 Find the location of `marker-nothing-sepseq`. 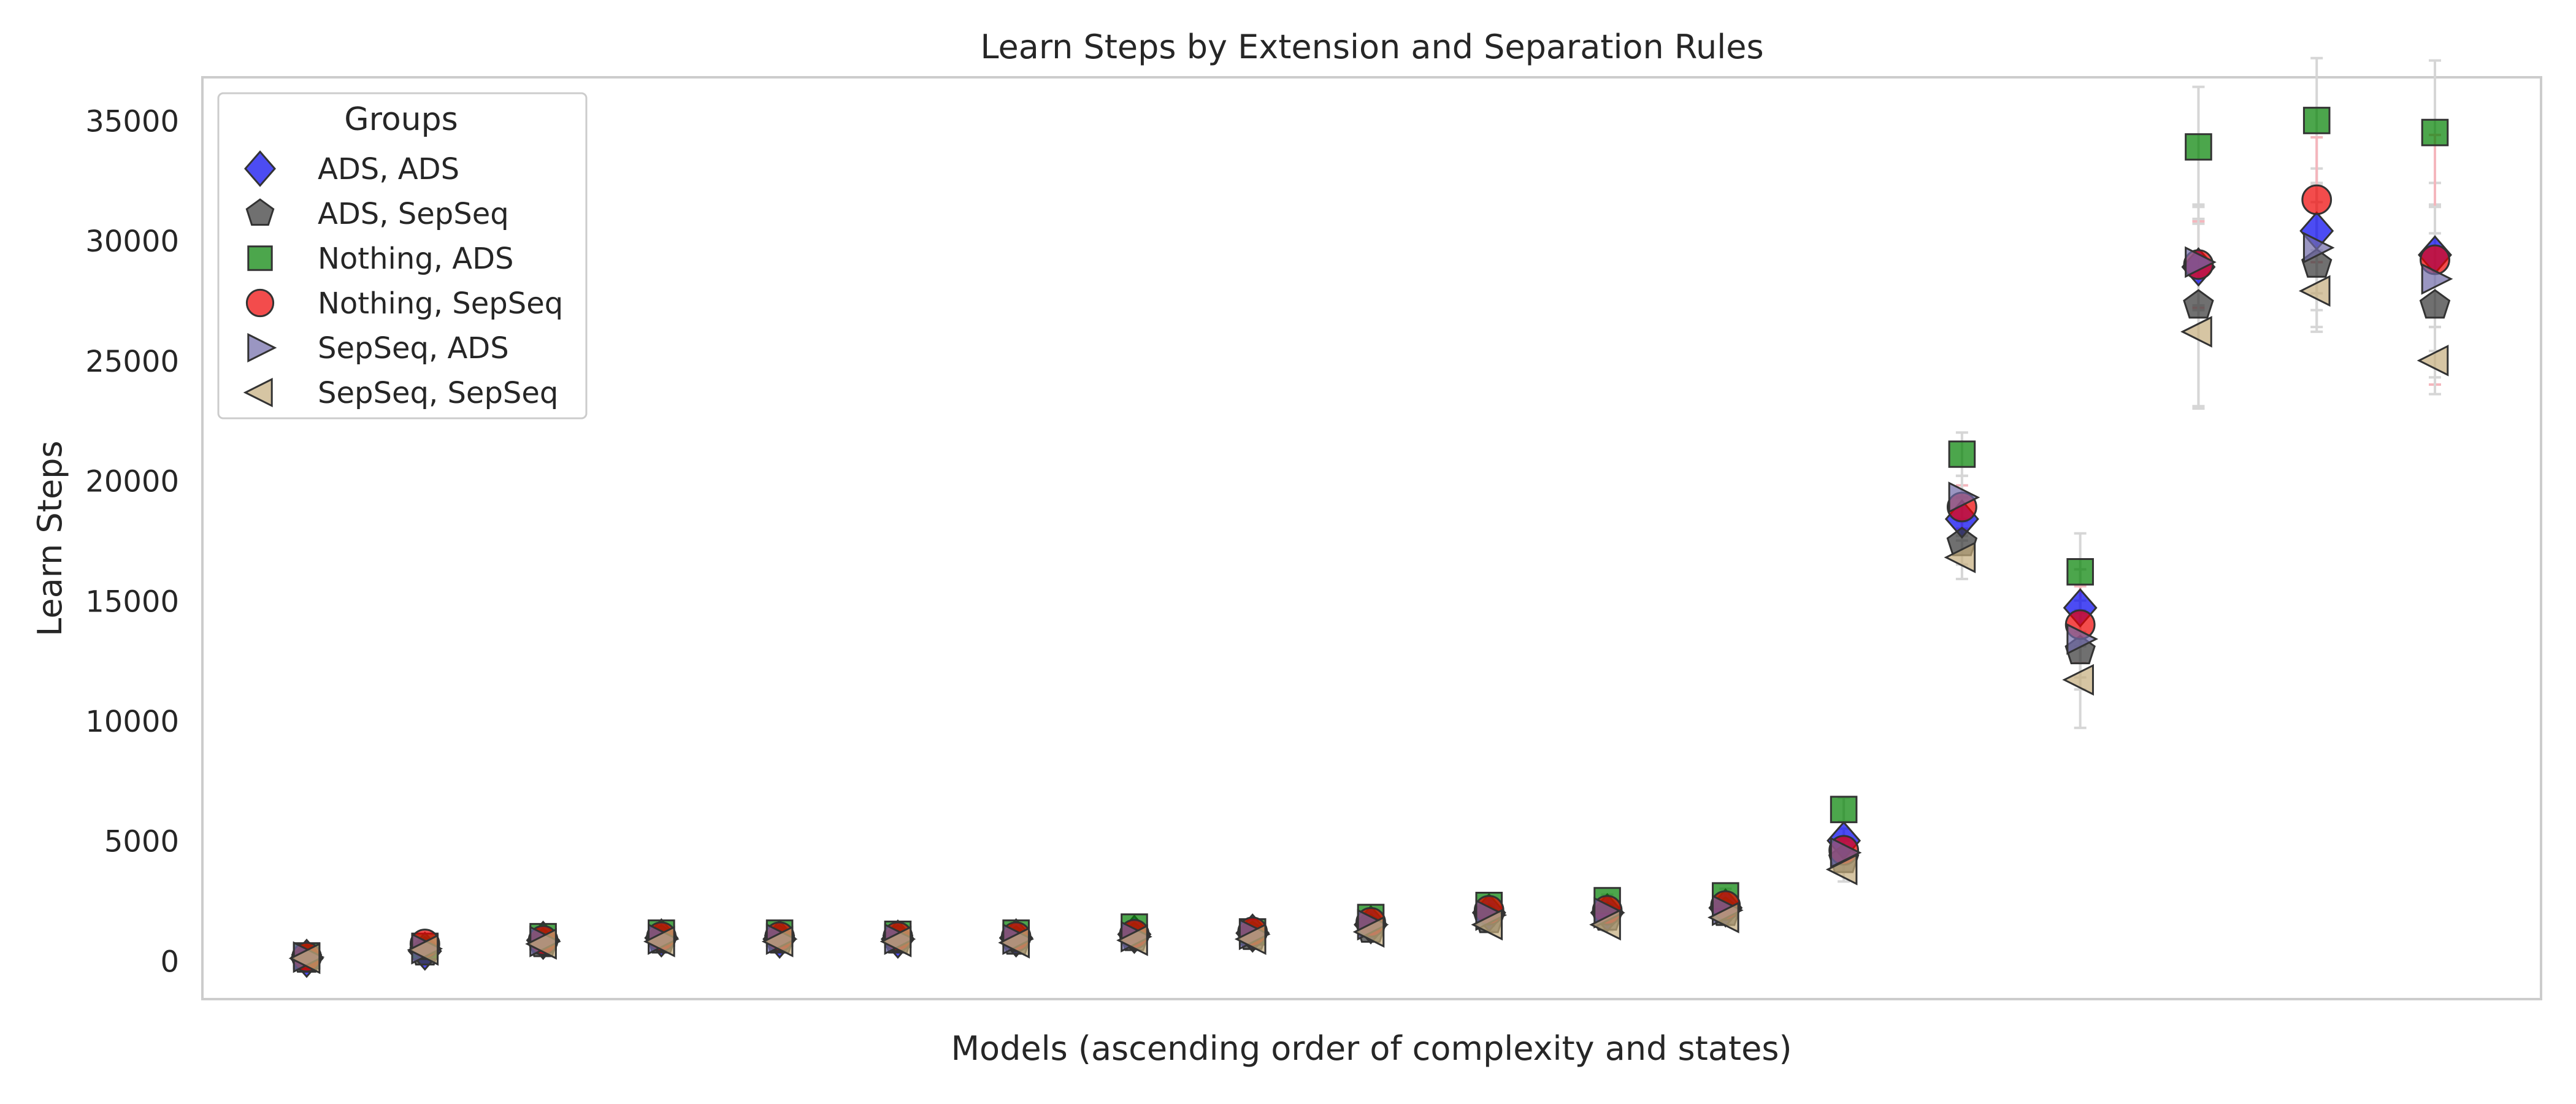

marker-nothing-sepseq is located at coordinates (2317, 199).